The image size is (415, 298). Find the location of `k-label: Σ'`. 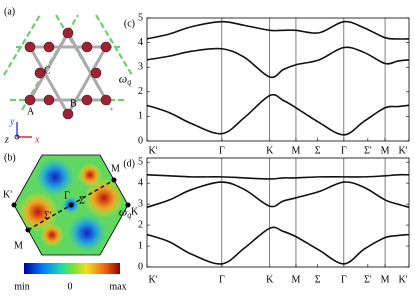

k-label: Σ' is located at coordinates (48, 215).